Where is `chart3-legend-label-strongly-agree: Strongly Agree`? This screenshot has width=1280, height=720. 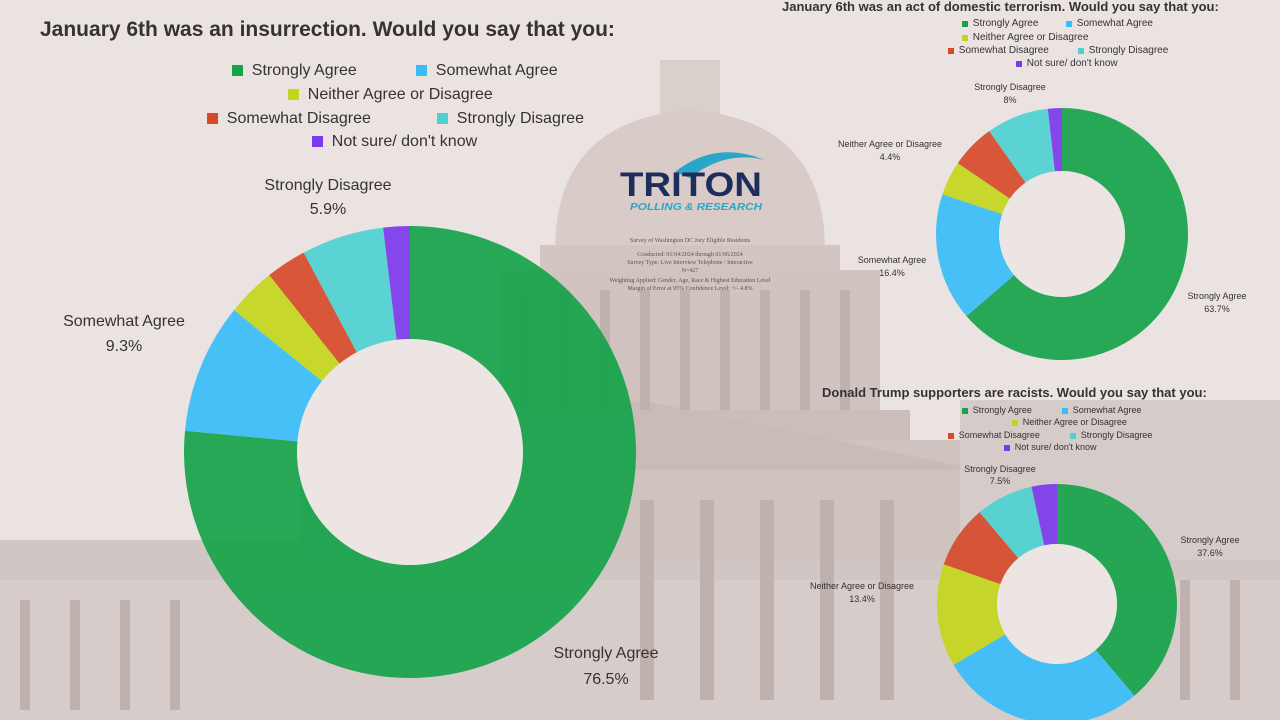
chart3-legend-label-strongly-agree: Strongly Agree is located at coordinates (1002, 410).